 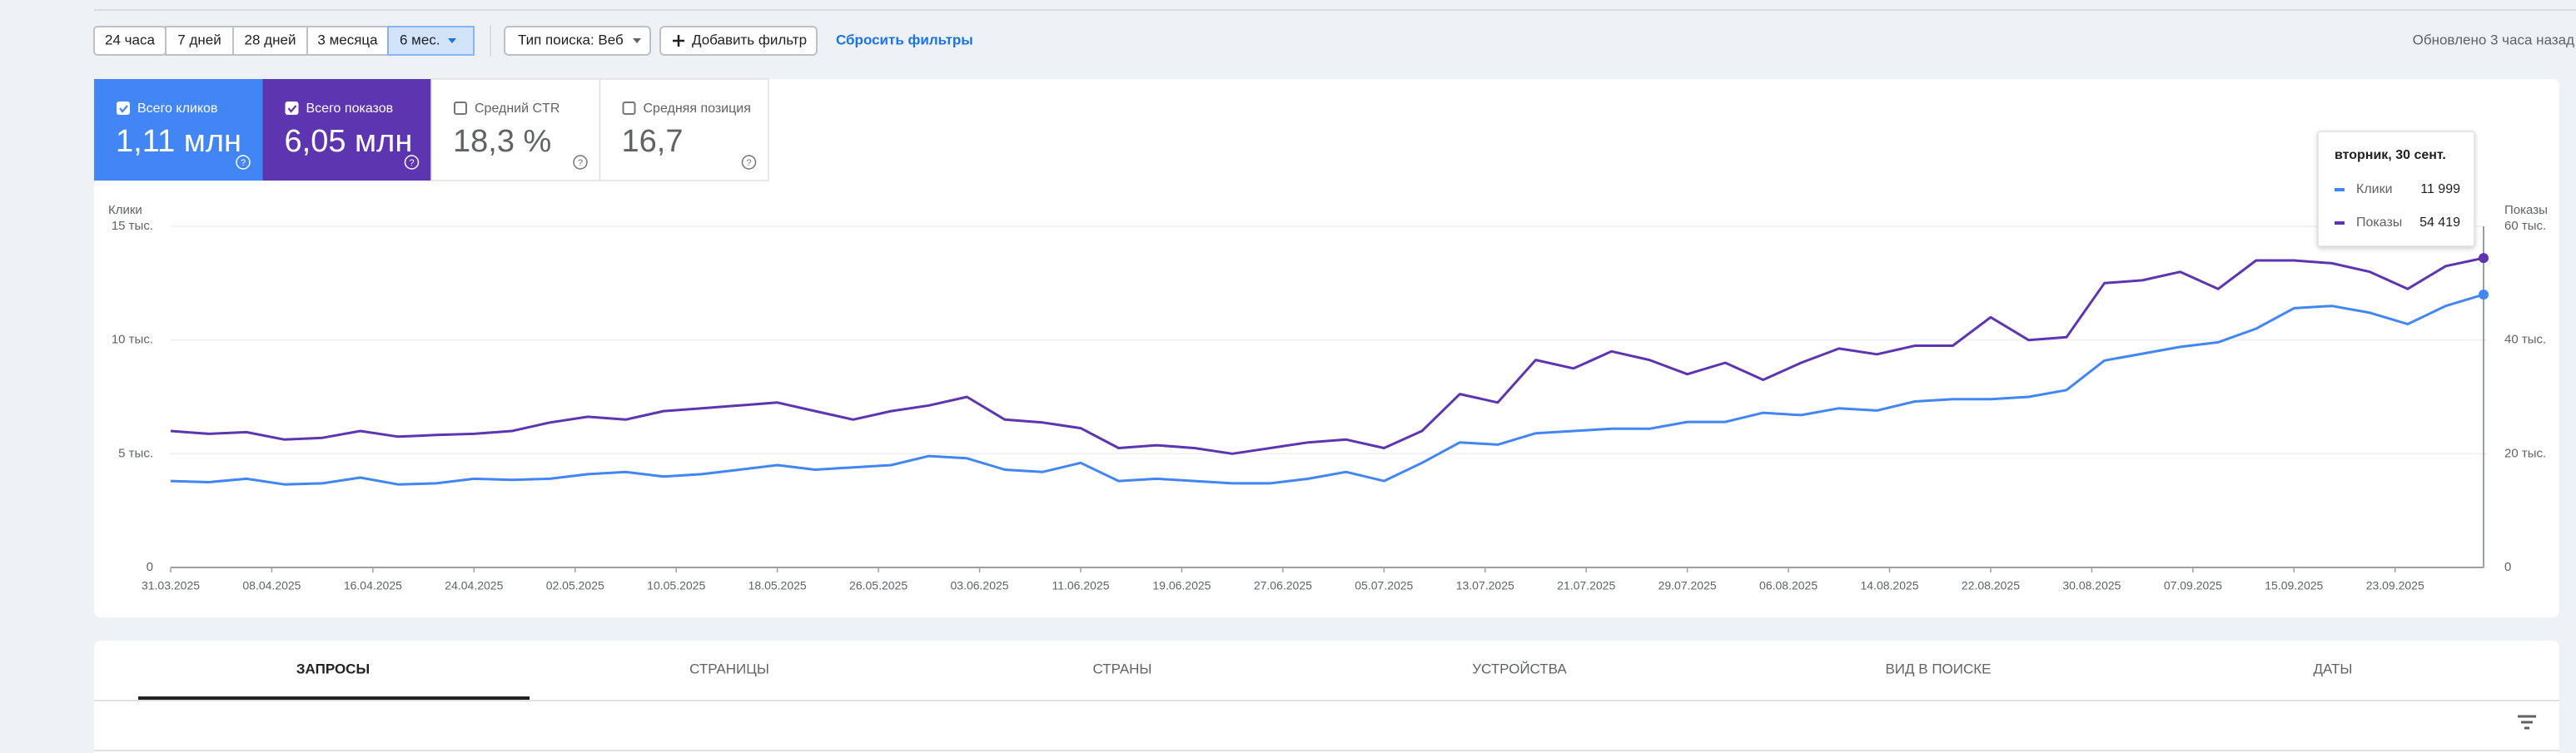 I want to click on x-tick-label: 06.08.2025, so click(x=1788, y=585).